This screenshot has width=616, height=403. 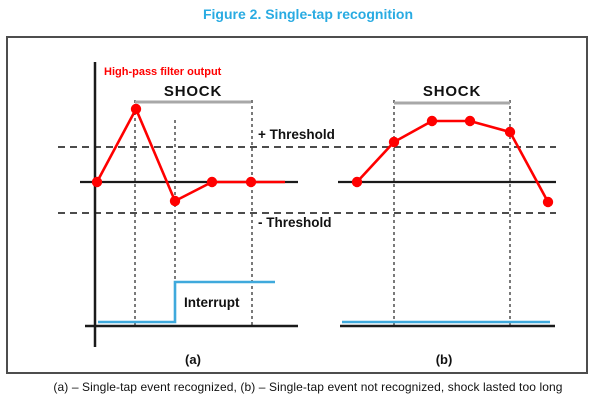 I want to click on figure-title: Figure 2. Single-tap recognition, so click(x=307, y=14).